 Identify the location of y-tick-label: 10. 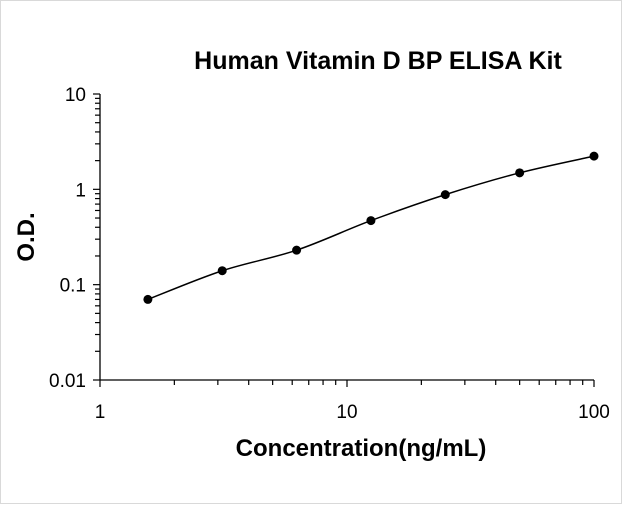
(75, 95).